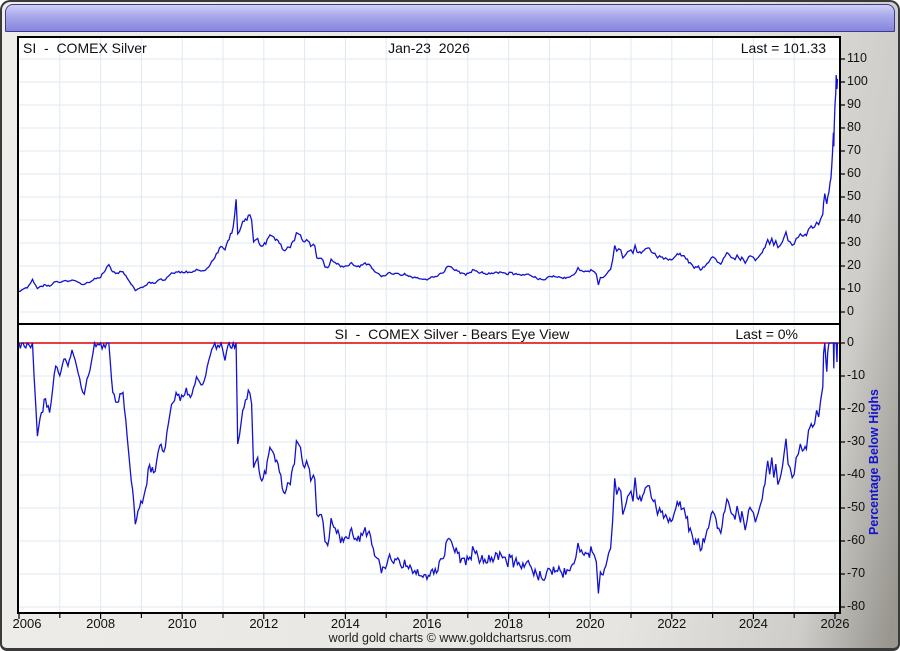 The image size is (900, 651). Describe the element at coordinates (874, 462) in the screenshot. I see `y-axis-title: Percentage Below Highs` at that location.